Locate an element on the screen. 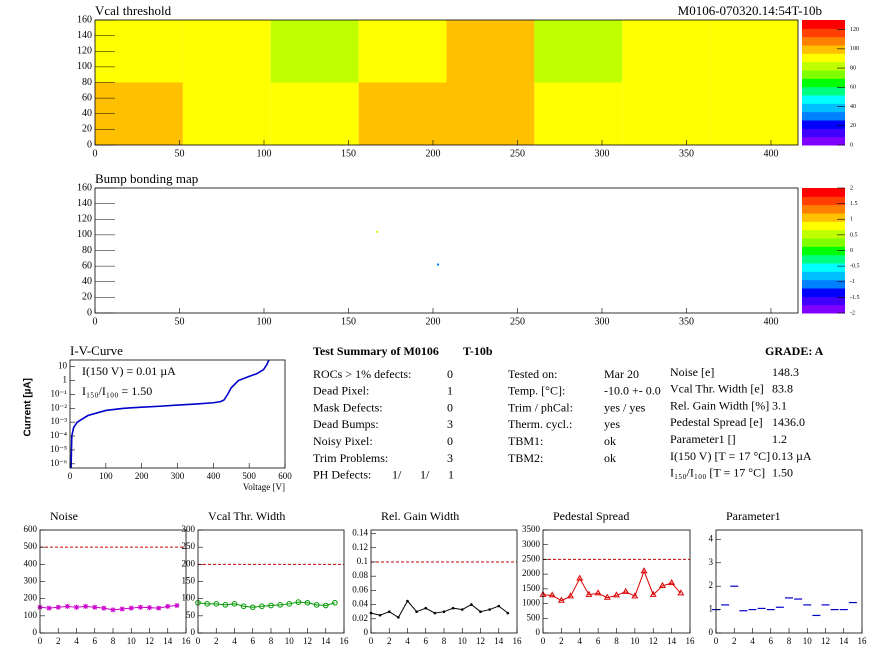  x-tick-label: 16 is located at coordinates (863, 641).